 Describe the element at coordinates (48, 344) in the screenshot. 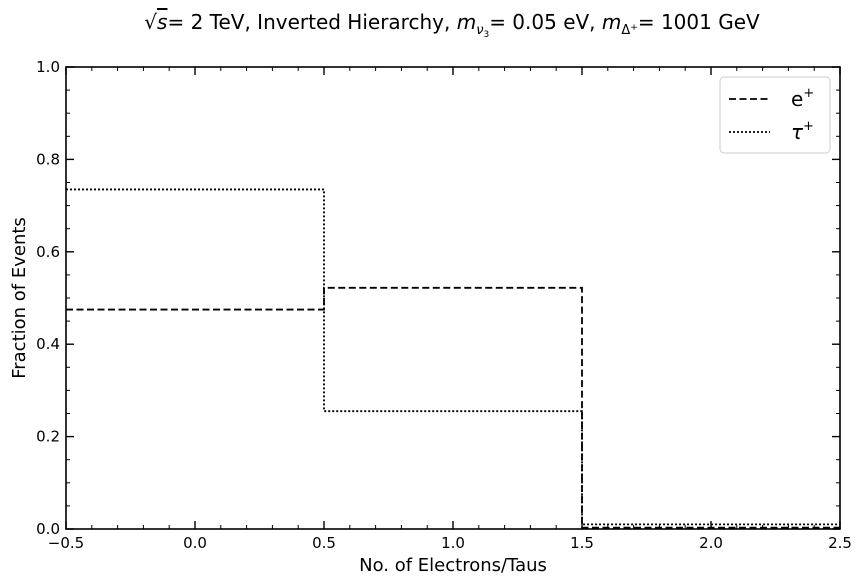

I see `y-tick-label: 0.4` at that location.